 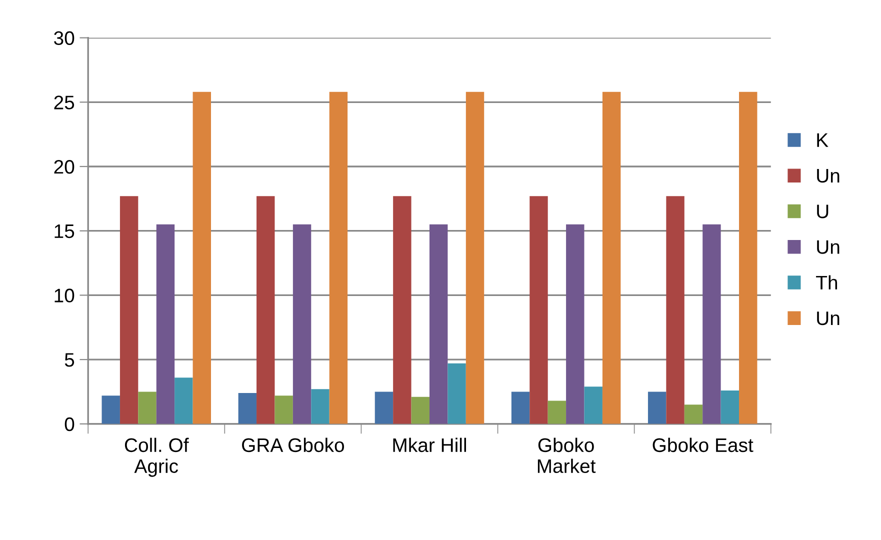 What do you see at coordinates (64, 295) in the screenshot?
I see `y-tick-label: 10` at bounding box center [64, 295].